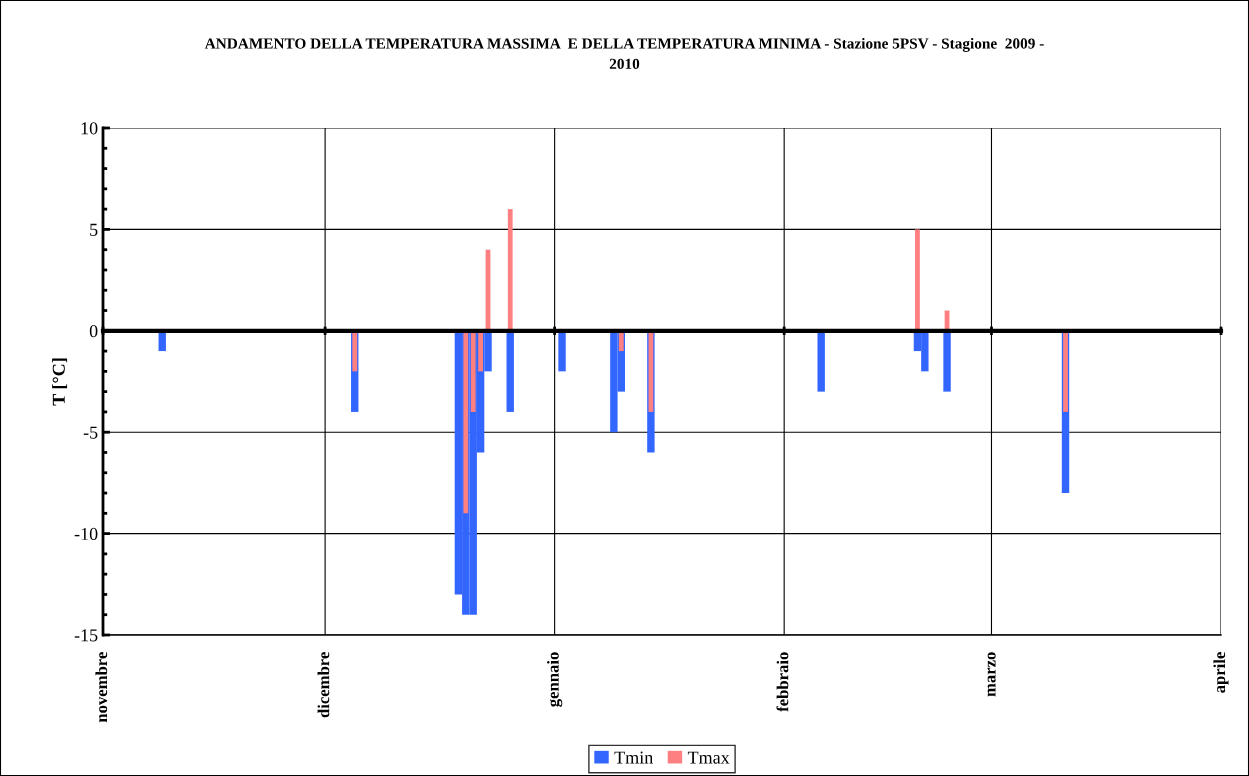 This screenshot has height=776, width=1249. I want to click on y-tick-label: 5, so click(94, 229).